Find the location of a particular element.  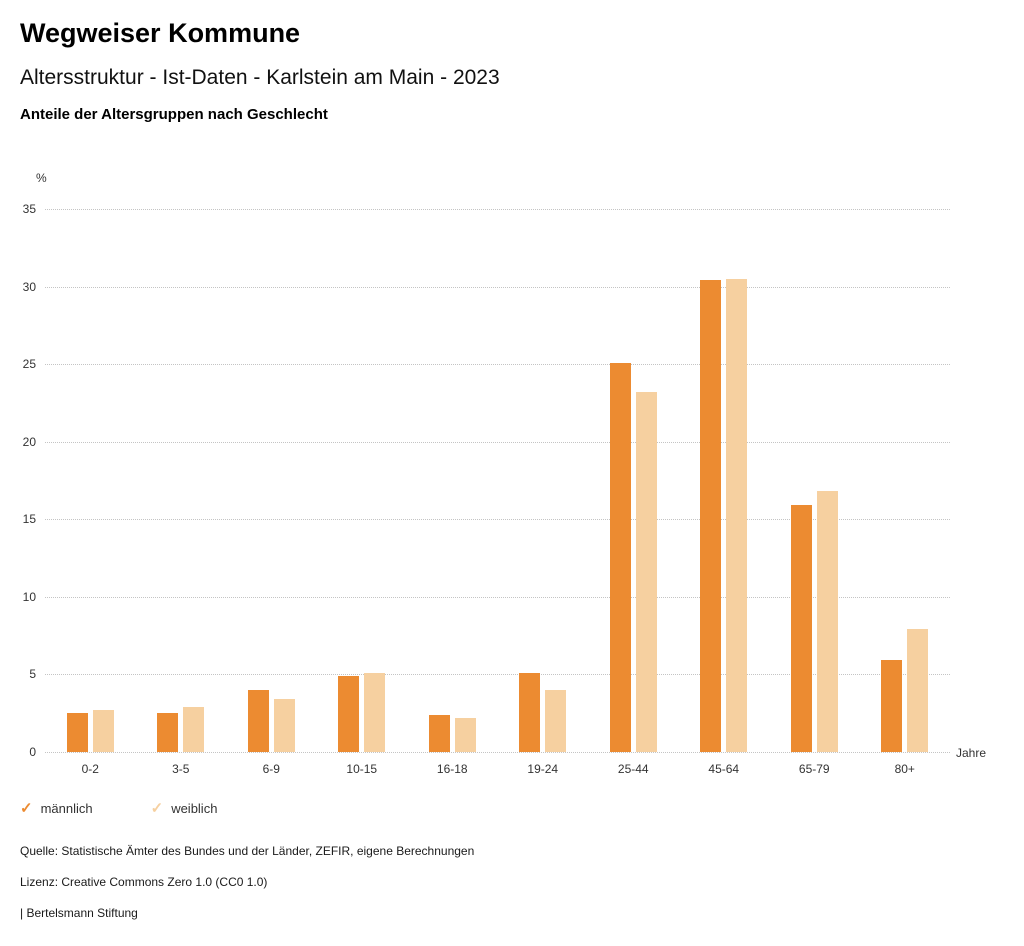

x-tick-label-6-9: 6-9 is located at coordinates (271, 769).